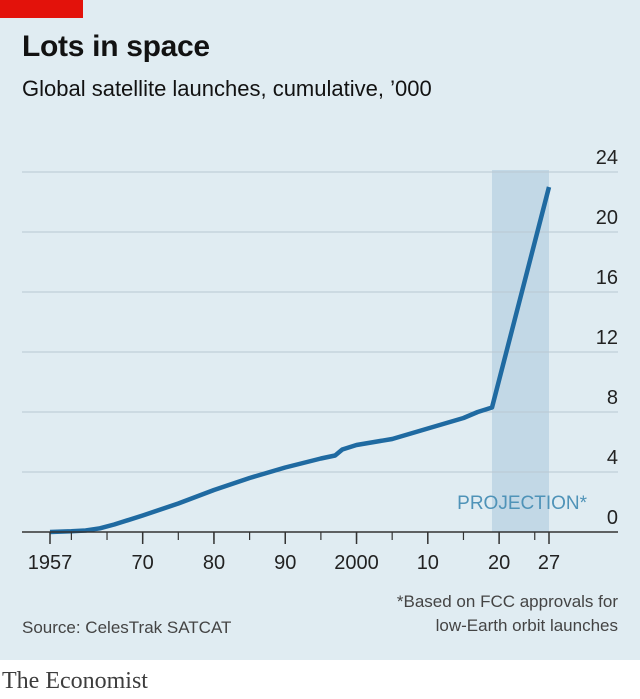  I want to click on x-tick-label-1957: 1957, so click(50, 563).